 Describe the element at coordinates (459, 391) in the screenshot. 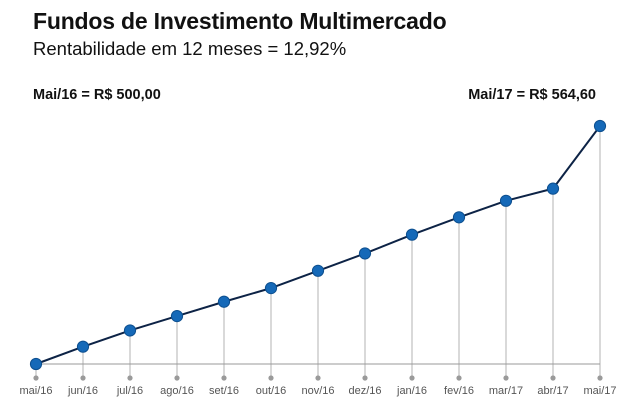

I see `x-tick-label: fev/16` at that location.